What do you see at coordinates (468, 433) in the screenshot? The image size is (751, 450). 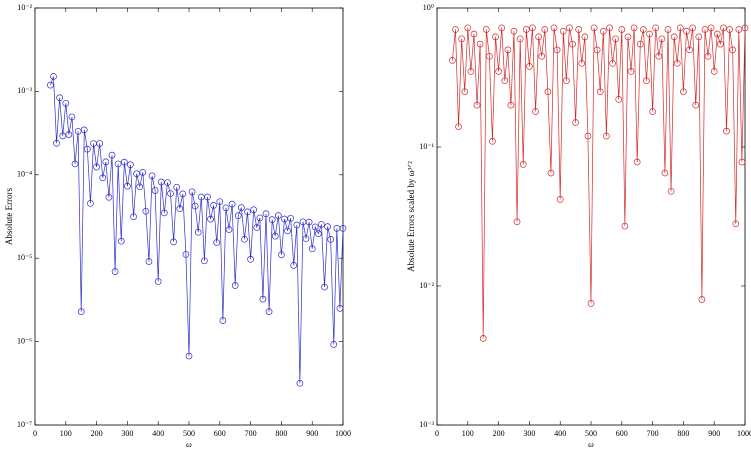 I see `x-tick-label: 100` at bounding box center [468, 433].